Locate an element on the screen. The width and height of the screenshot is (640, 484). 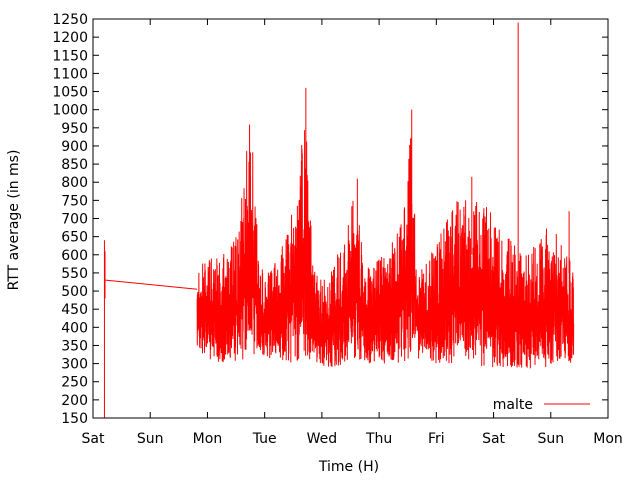
y-tick-label: 150 is located at coordinates (74, 419).